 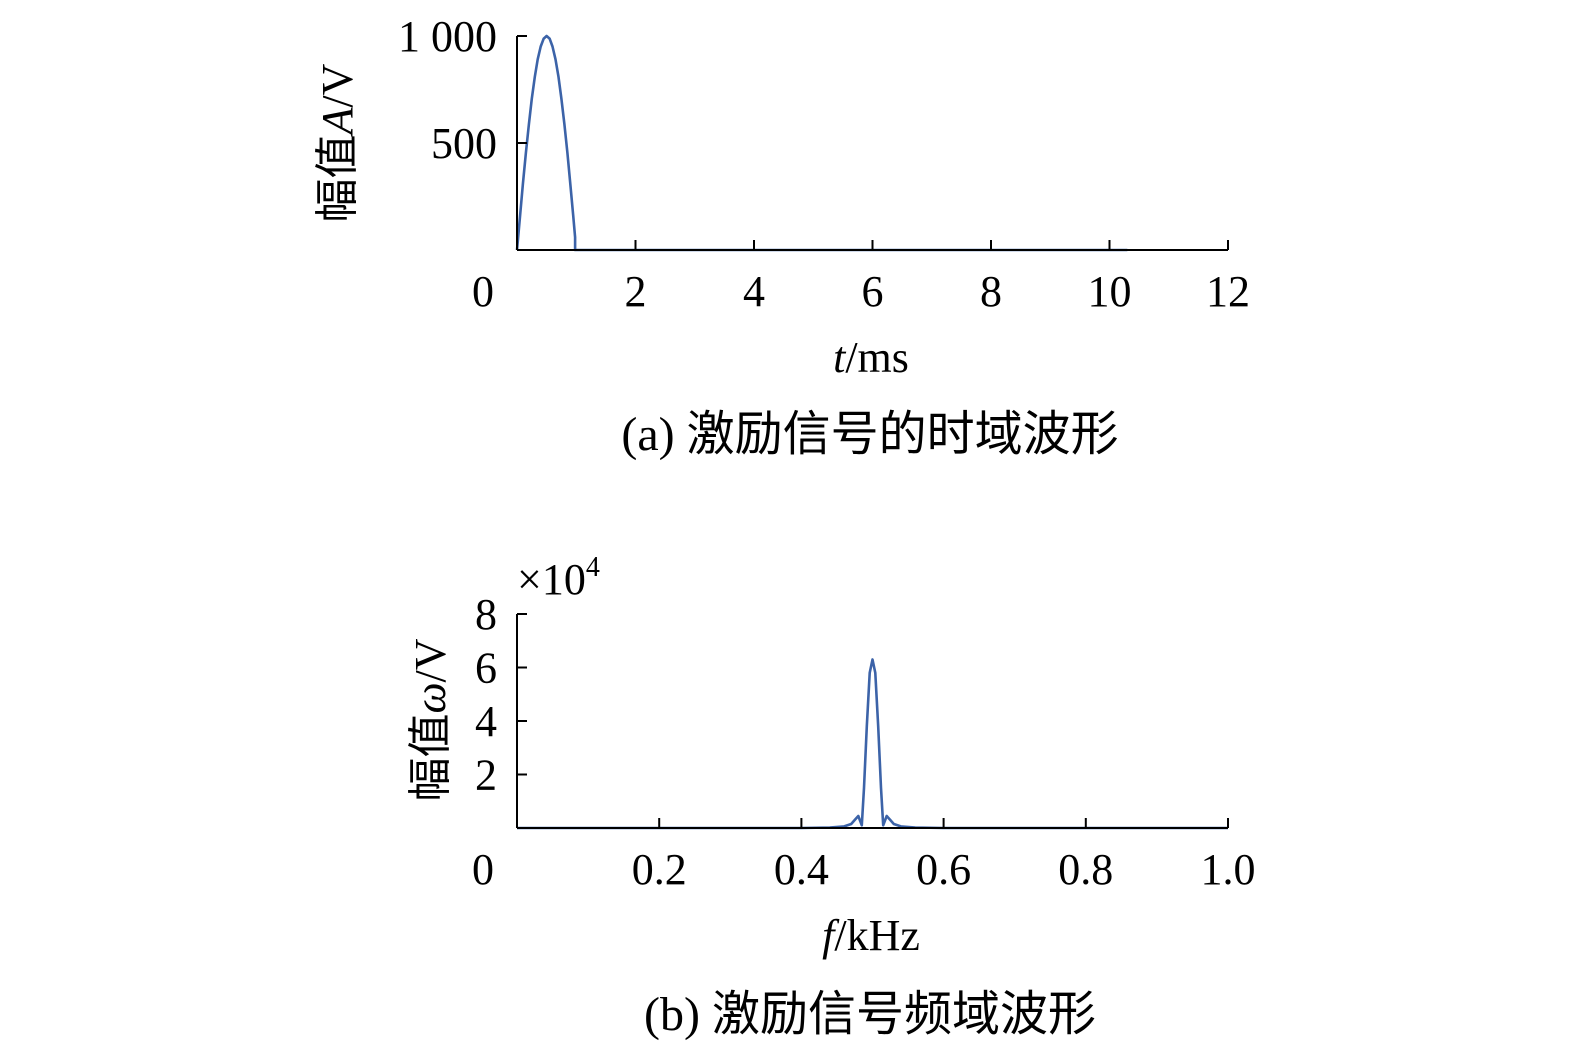 What do you see at coordinates (447, 36) in the screenshot?
I see `panel-a-y-tick-label: 1 000` at bounding box center [447, 36].